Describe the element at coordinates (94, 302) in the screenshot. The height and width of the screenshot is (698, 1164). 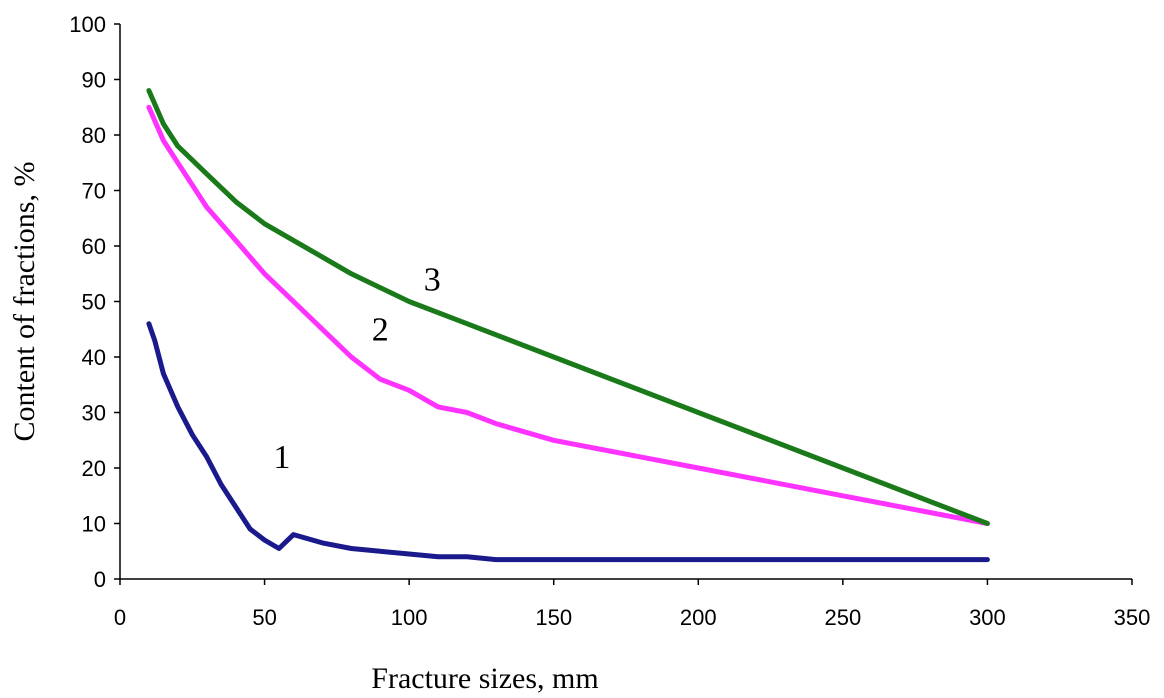
I see `y-tick-label: 50` at that location.